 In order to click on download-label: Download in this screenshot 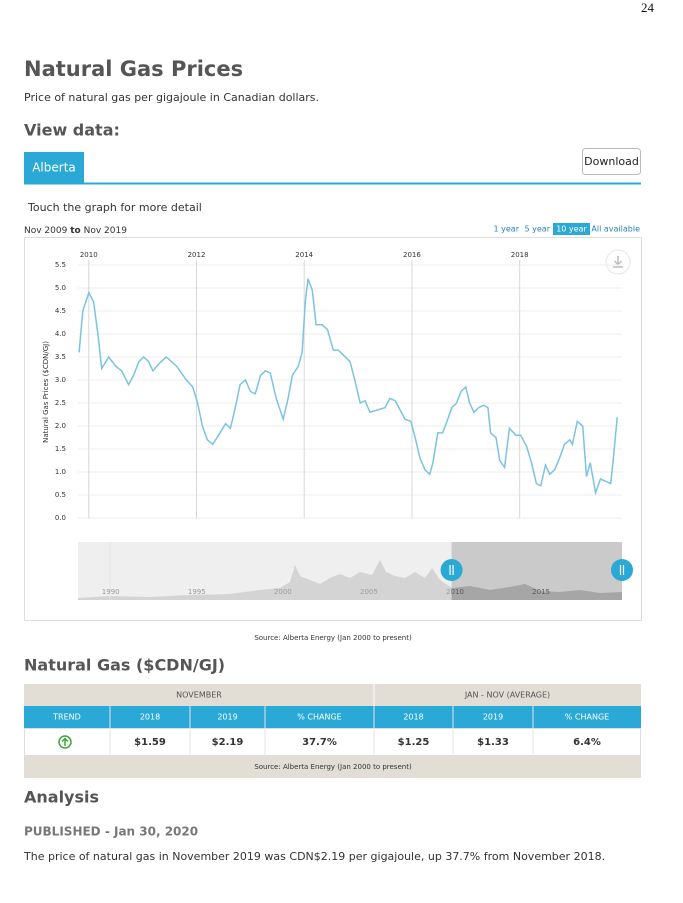, I will do `click(611, 161)`.